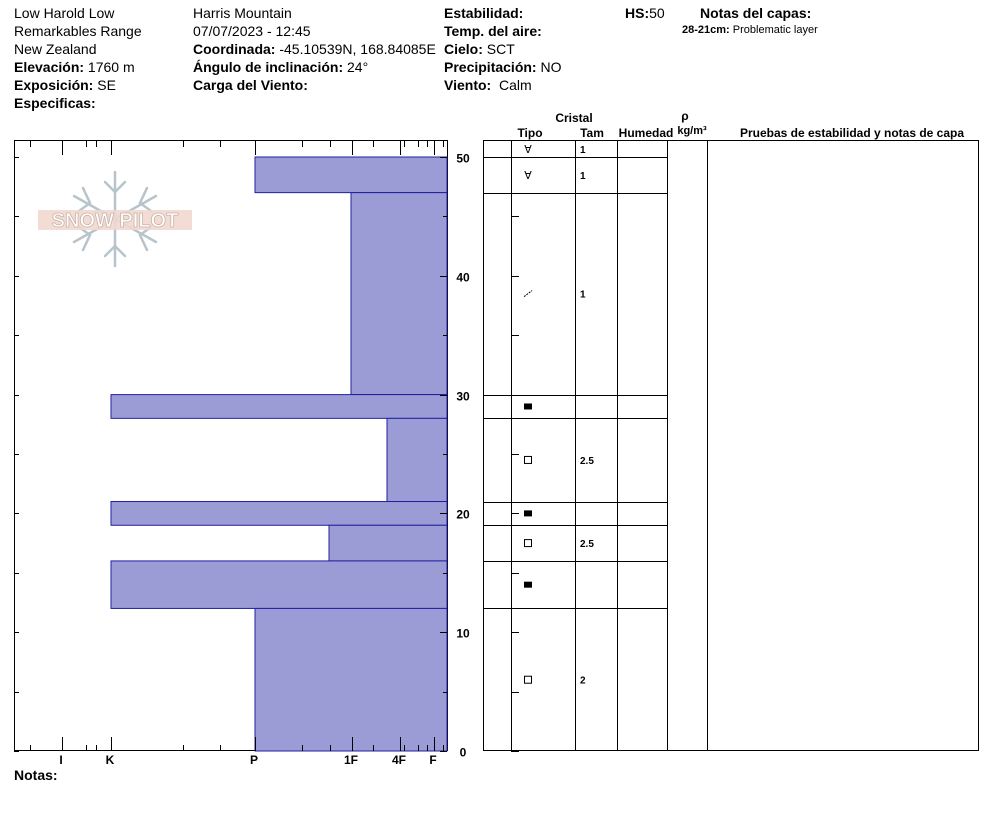 The width and height of the screenshot is (994, 840). What do you see at coordinates (268, 67) in the screenshot?
I see `slope-label: Ángulo de inclinación:` at bounding box center [268, 67].